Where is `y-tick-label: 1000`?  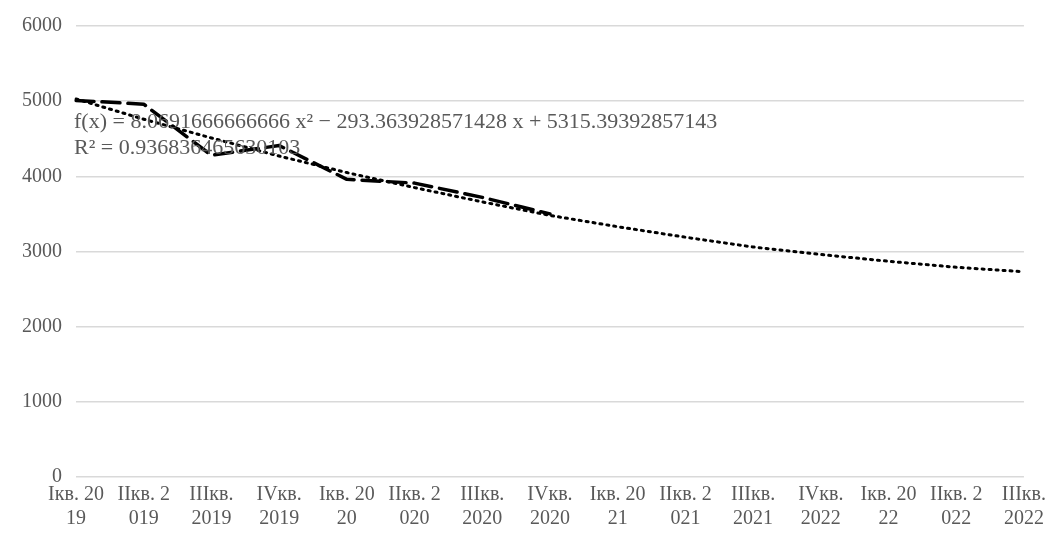
y-tick-label: 1000 is located at coordinates (42, 400).